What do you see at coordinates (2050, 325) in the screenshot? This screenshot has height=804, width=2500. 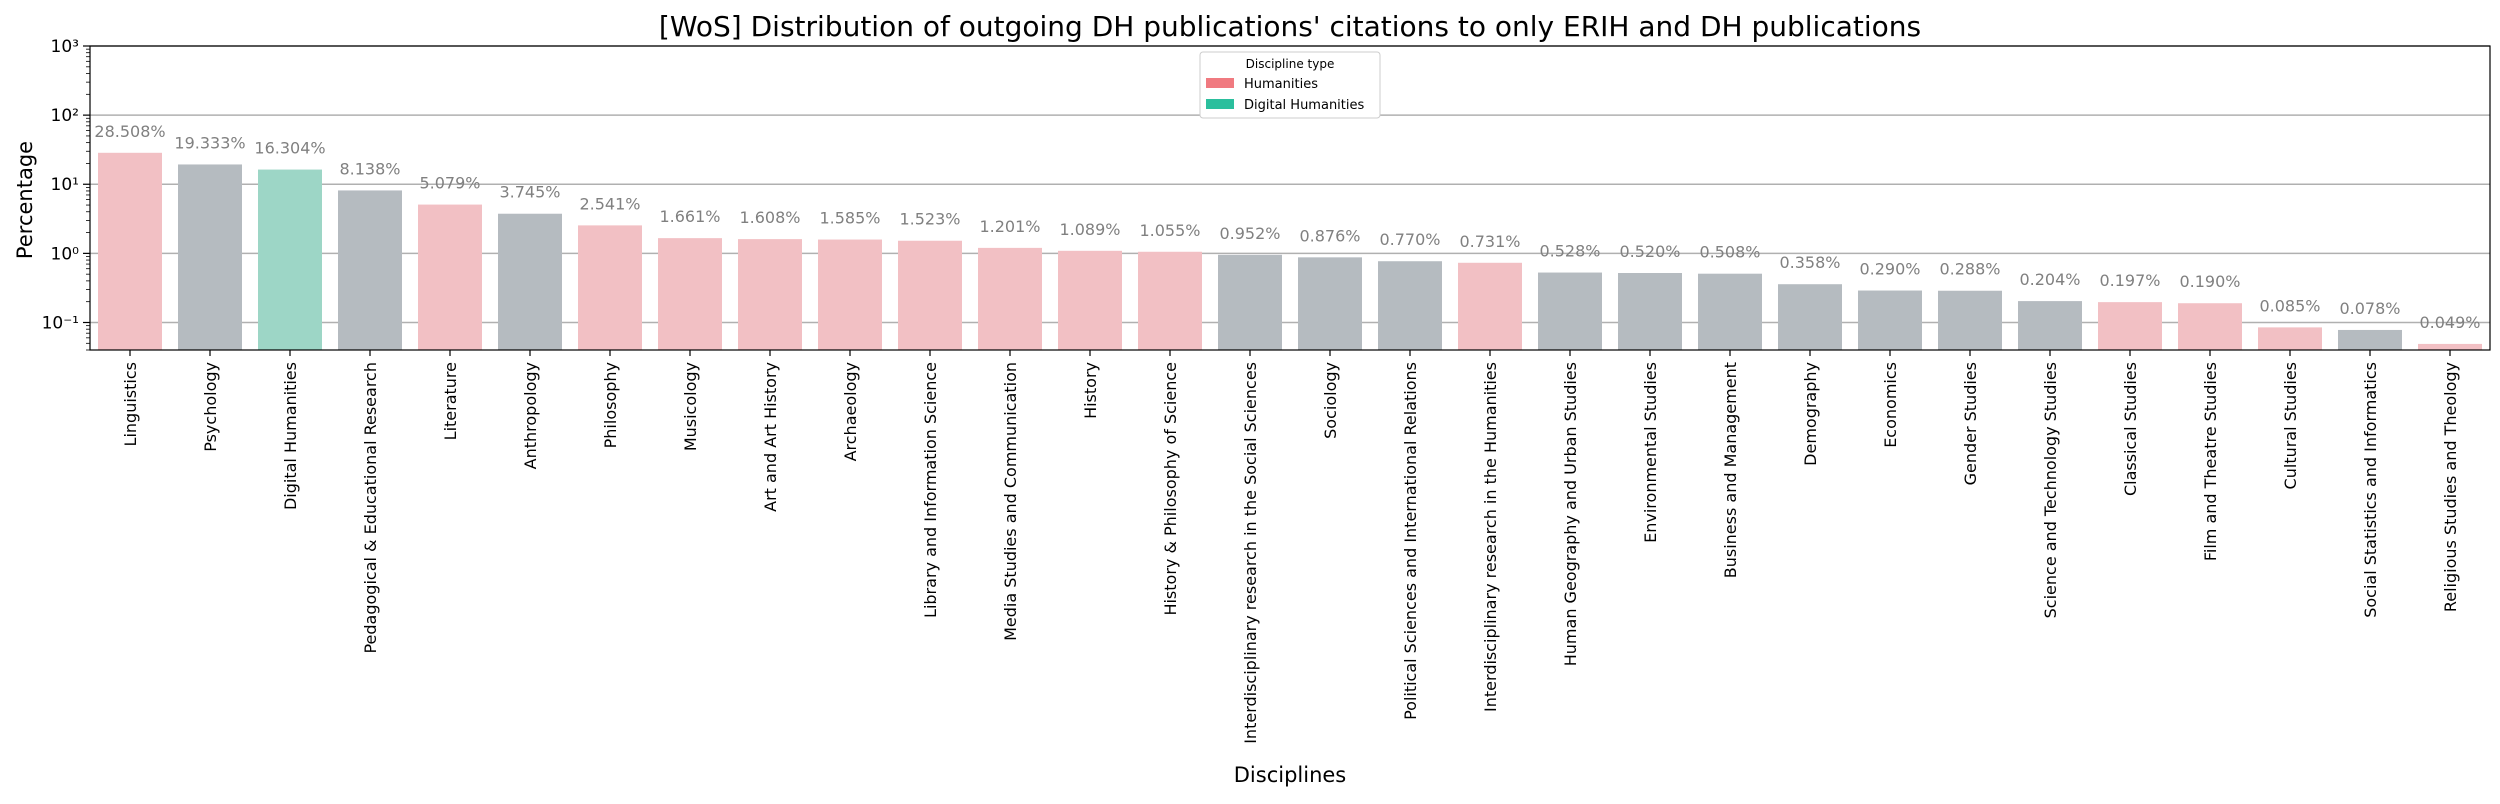 I see `bar-science-and-technology-studies` at bounding box center [2050, 325].